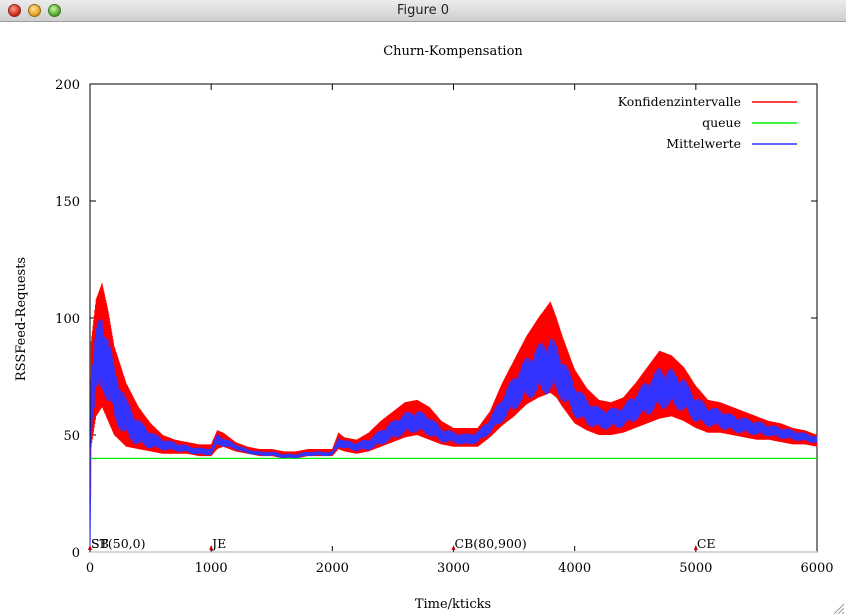  Describe the element at coordinates (218, 543) in the screenshot. I see `event-label: JE` at that location.